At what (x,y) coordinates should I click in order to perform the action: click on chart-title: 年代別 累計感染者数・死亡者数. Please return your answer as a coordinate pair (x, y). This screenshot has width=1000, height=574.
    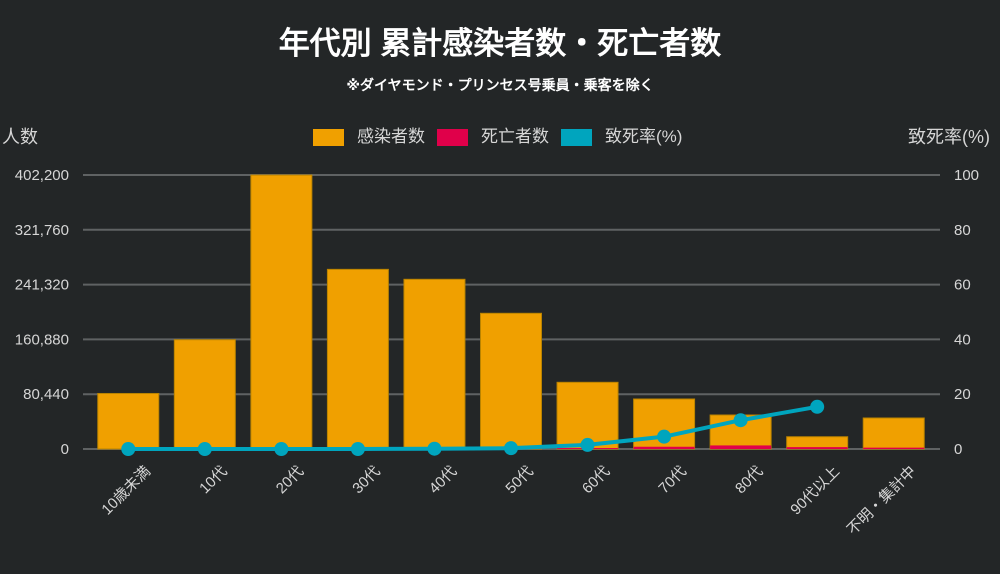
    Looking at the image, I should click on (500, 43).